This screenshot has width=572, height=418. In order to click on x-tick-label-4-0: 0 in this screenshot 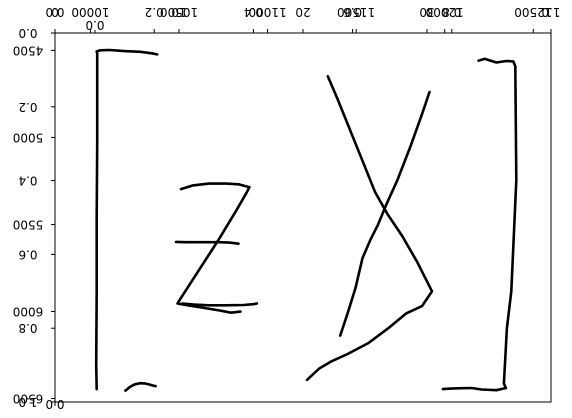, I will do `click(55, 12)`.